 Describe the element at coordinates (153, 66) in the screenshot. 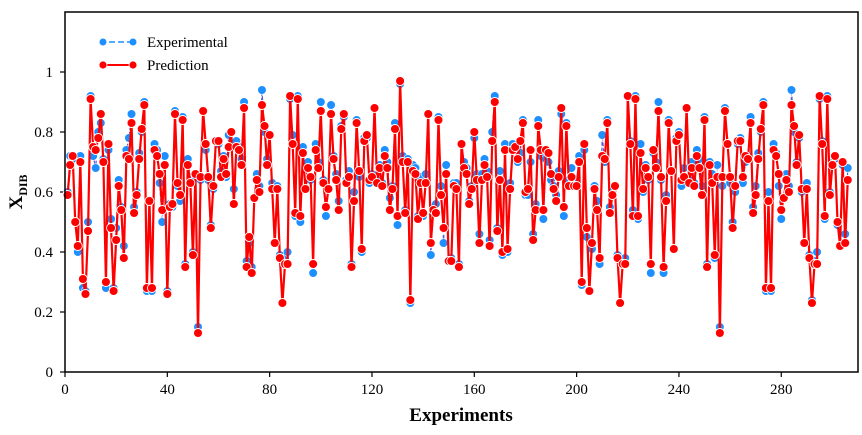

I see `legend-item-prediction: Prediction` at that location.